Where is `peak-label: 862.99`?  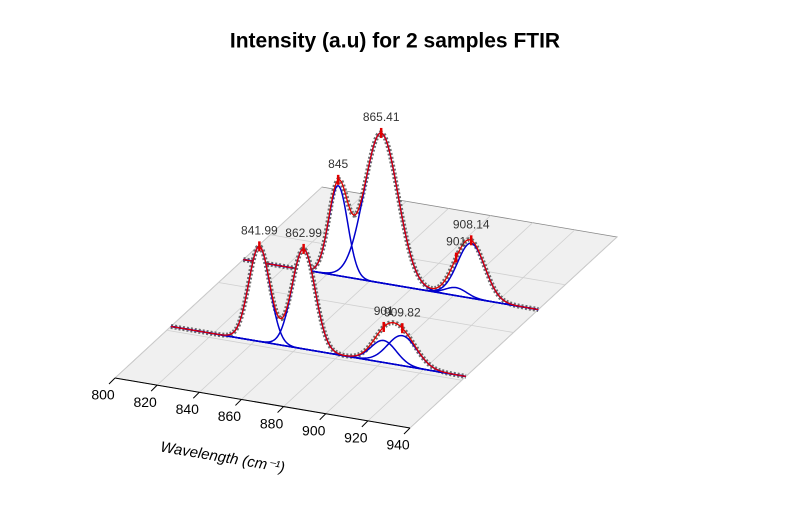
peak-label: 862.99 is located at coordinates (303, 233).